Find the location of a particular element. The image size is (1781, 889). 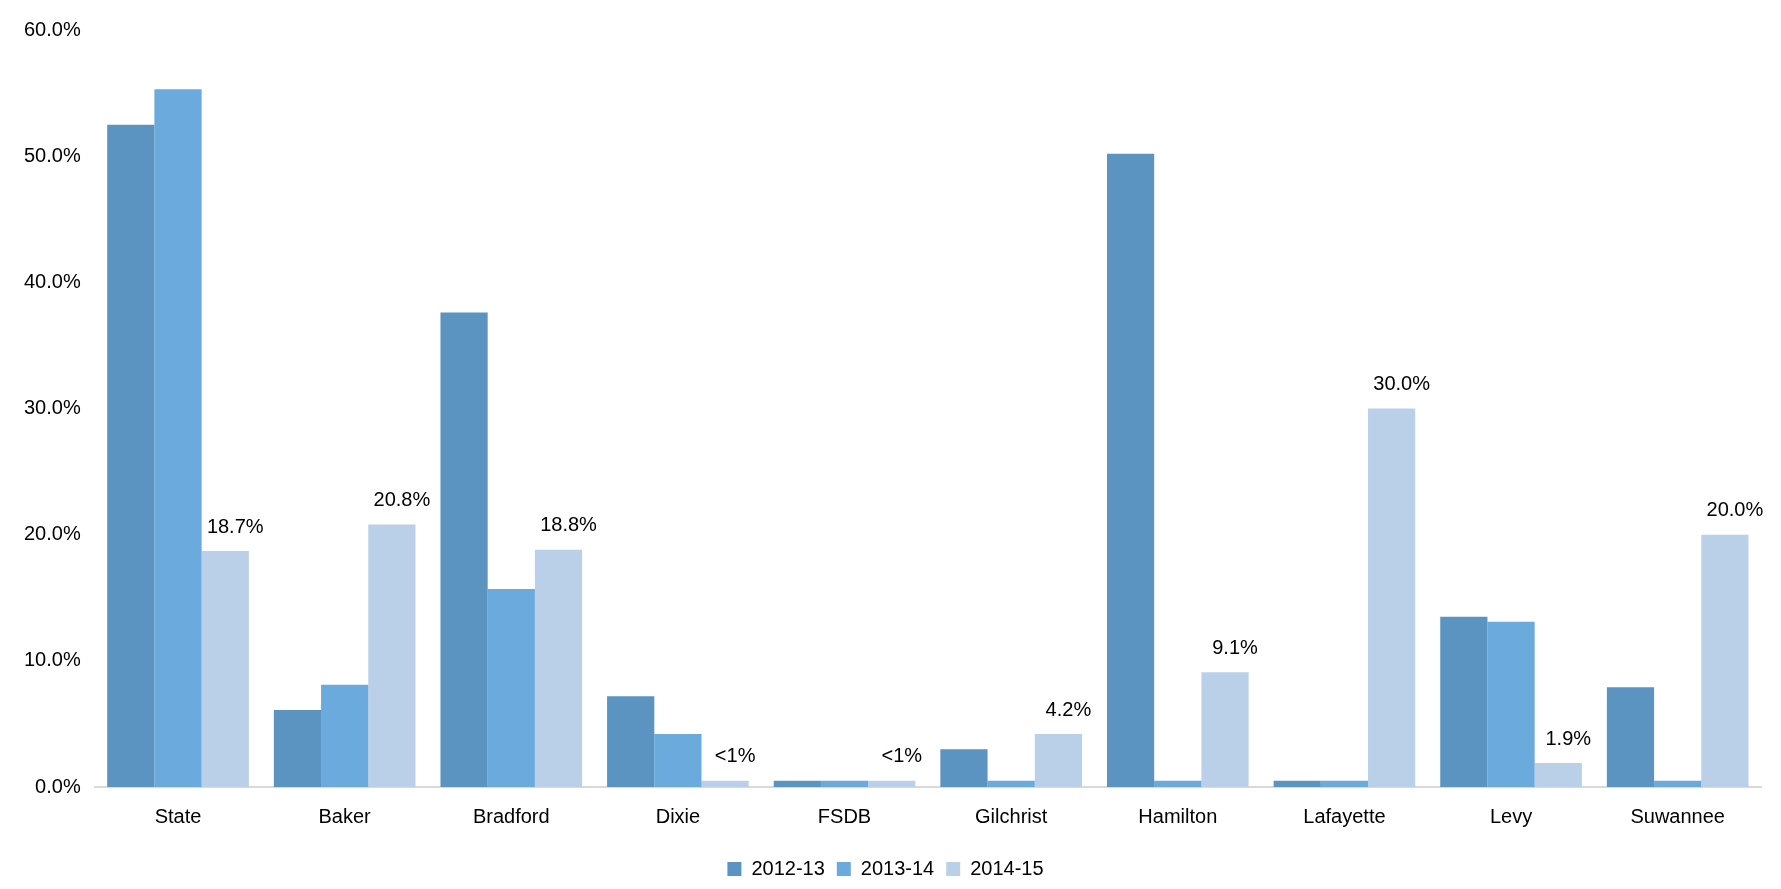

x-tick-label: FSDB is located at coordinates (844, 815).